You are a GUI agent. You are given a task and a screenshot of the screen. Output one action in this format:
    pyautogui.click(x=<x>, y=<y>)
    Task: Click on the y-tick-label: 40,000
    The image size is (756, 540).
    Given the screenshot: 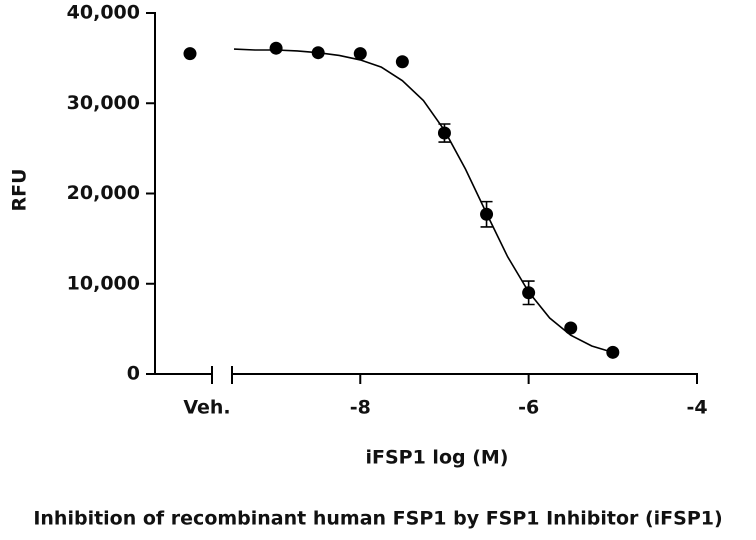 What is the action you would take?
    pyautogui.click(x=103, y=13)
    